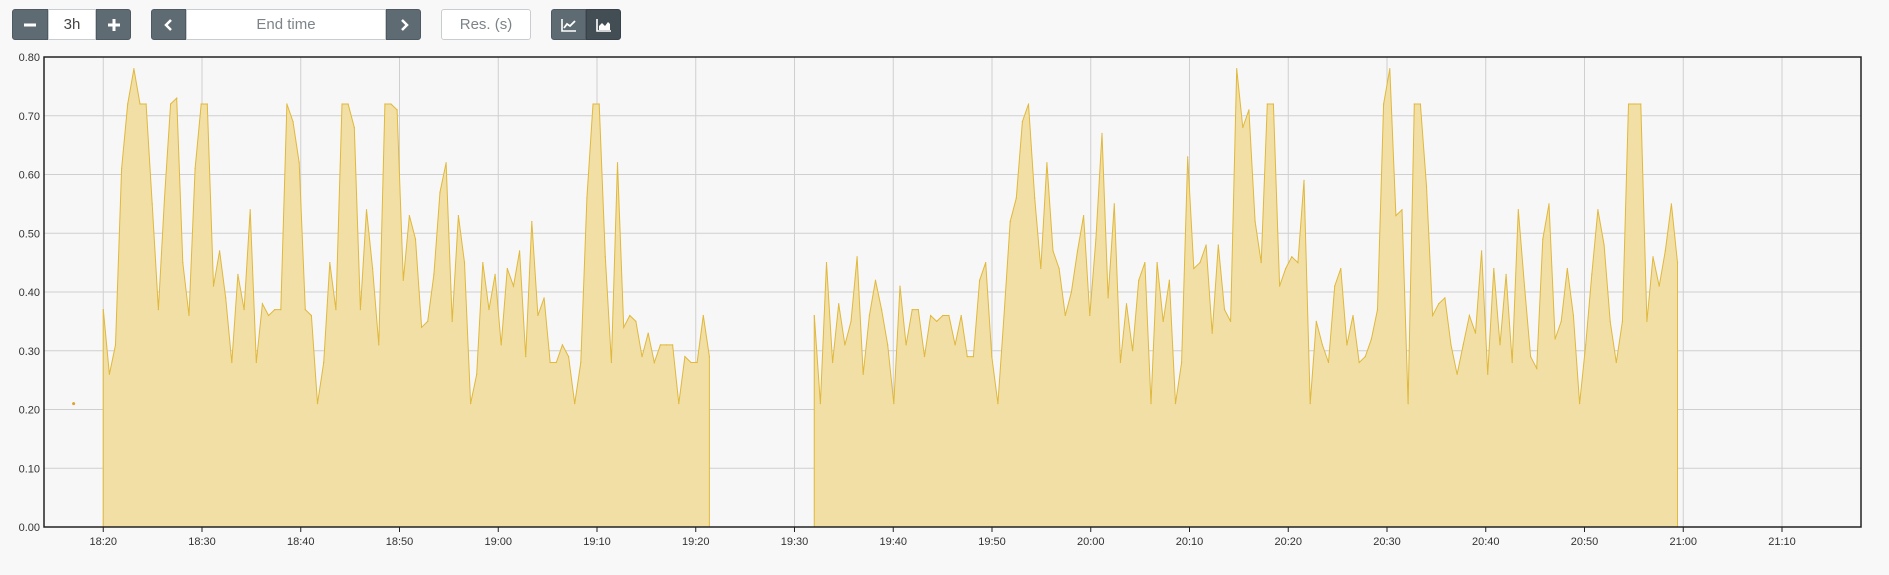 Image resolution: width=1889 pixels, height=575 pixels. Describe the element at coordinates (1782, 542) in the screenshot. I see `x-tick-label: 21:10` at that location.